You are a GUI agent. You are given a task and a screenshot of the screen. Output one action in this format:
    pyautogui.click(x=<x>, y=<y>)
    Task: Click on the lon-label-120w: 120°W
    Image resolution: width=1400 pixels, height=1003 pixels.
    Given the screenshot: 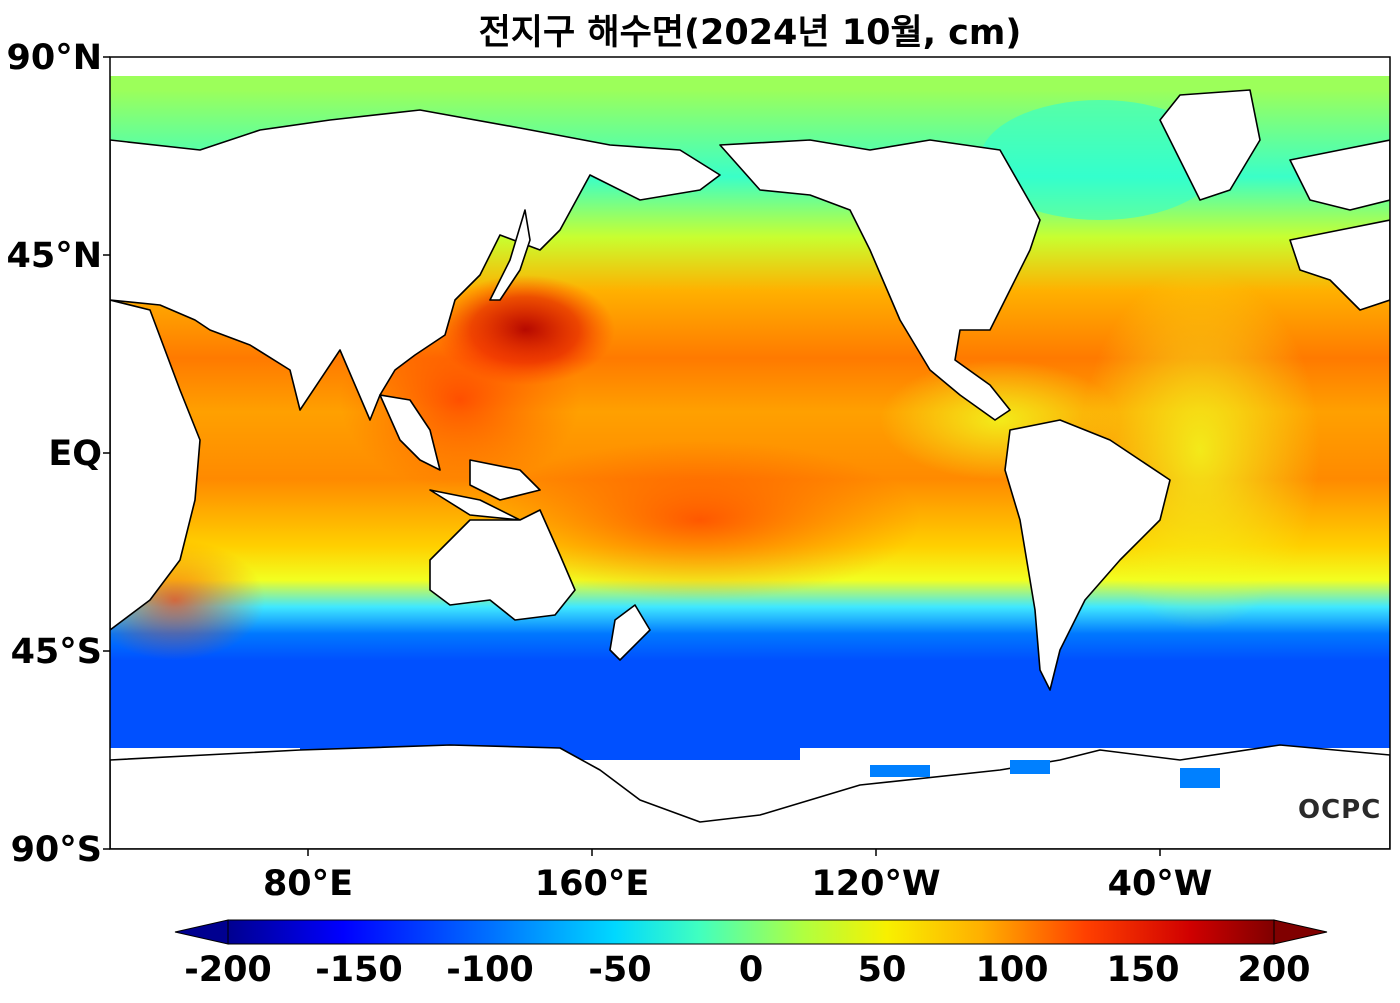 What is the action you would take?
    pyautogui.click(x=876, y=884)
    